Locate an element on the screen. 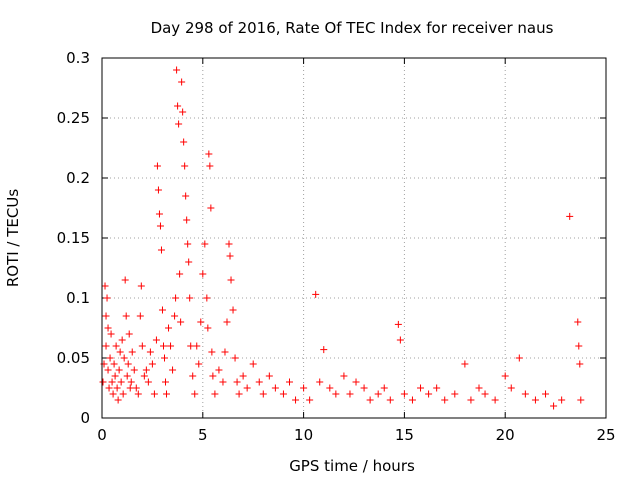 The height and width of the screenshot is (484, 640). x-tick-label: 5 is located at coordinates (203, 435).